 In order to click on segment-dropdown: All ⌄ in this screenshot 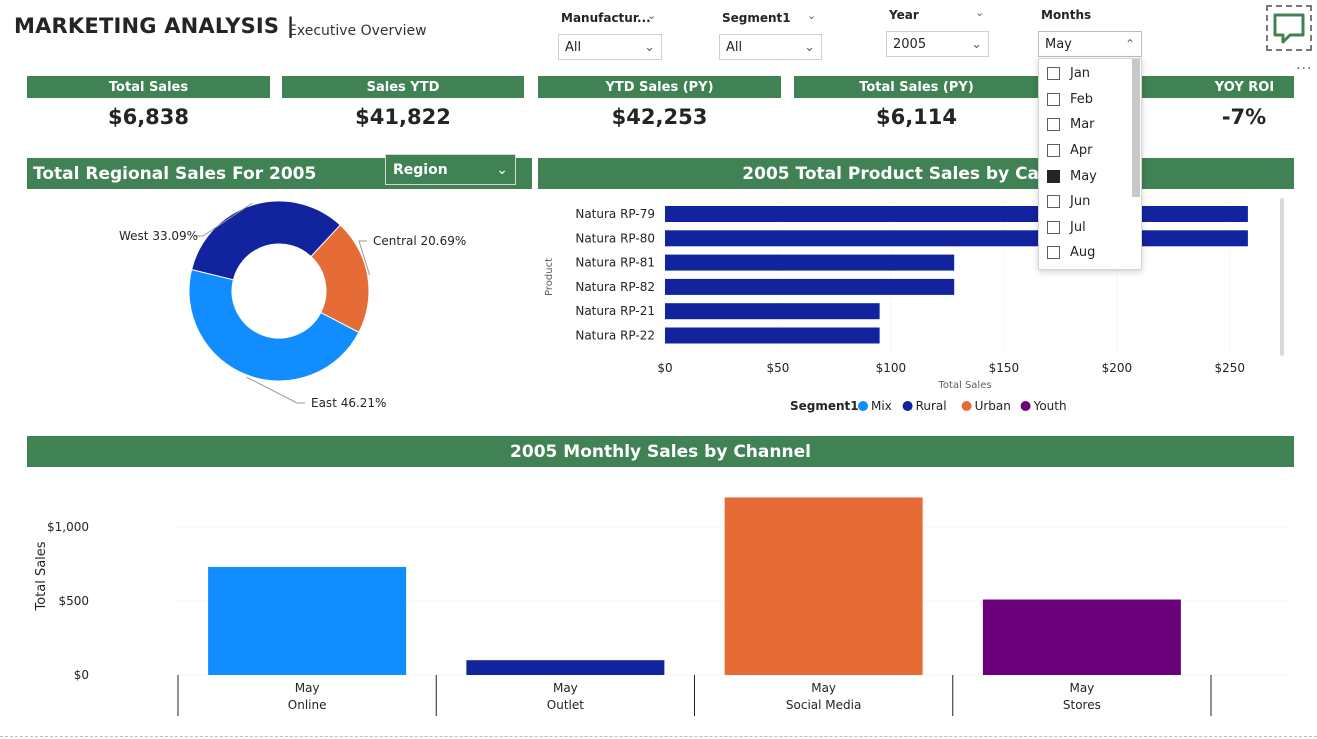, I will do `click(770, 47)`.